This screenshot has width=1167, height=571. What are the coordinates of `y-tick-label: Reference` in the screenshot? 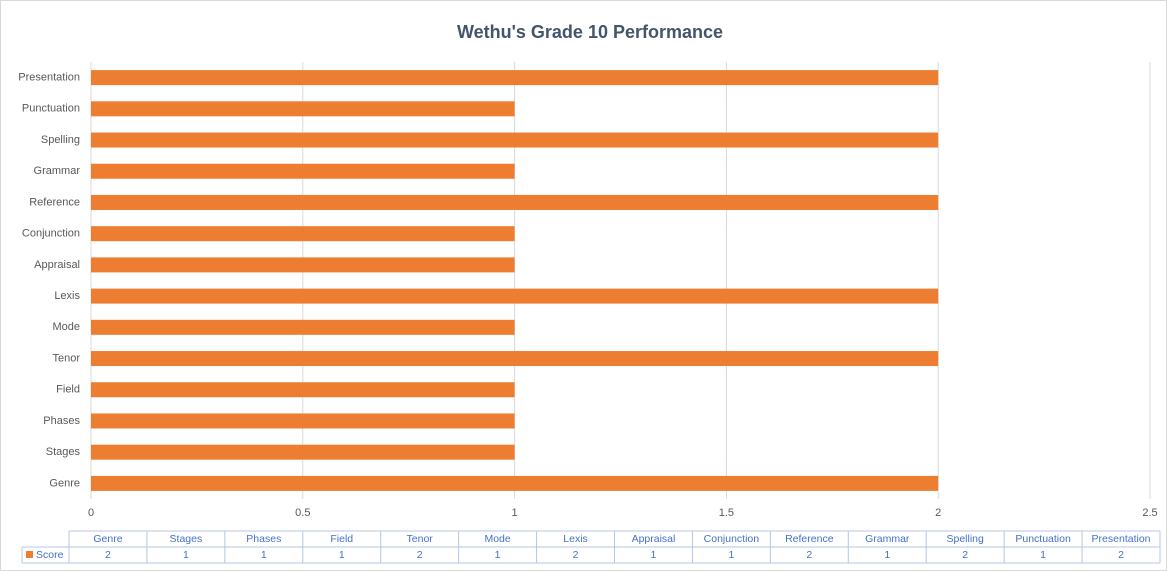 It's located at (54, 202).